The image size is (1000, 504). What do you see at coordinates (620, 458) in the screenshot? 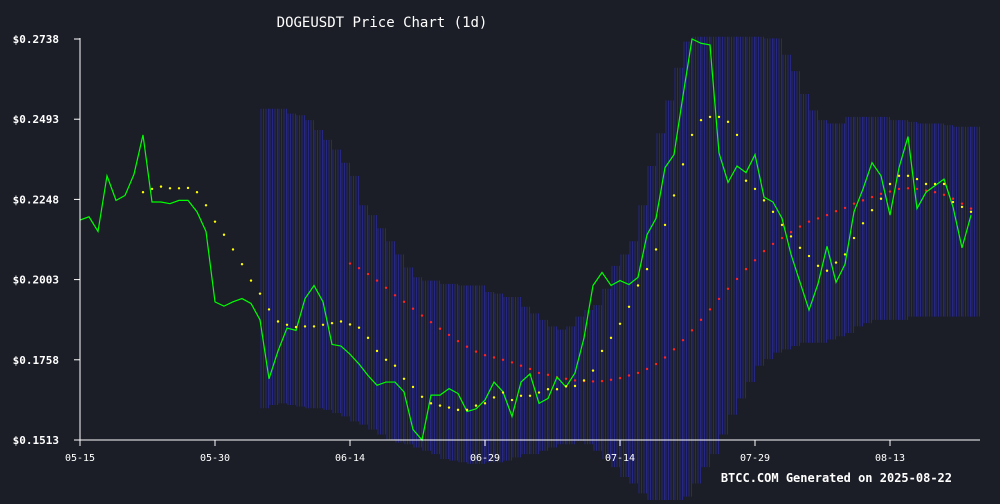
I see `x-tick-label: 07-14` at bounding box center [620, 458].